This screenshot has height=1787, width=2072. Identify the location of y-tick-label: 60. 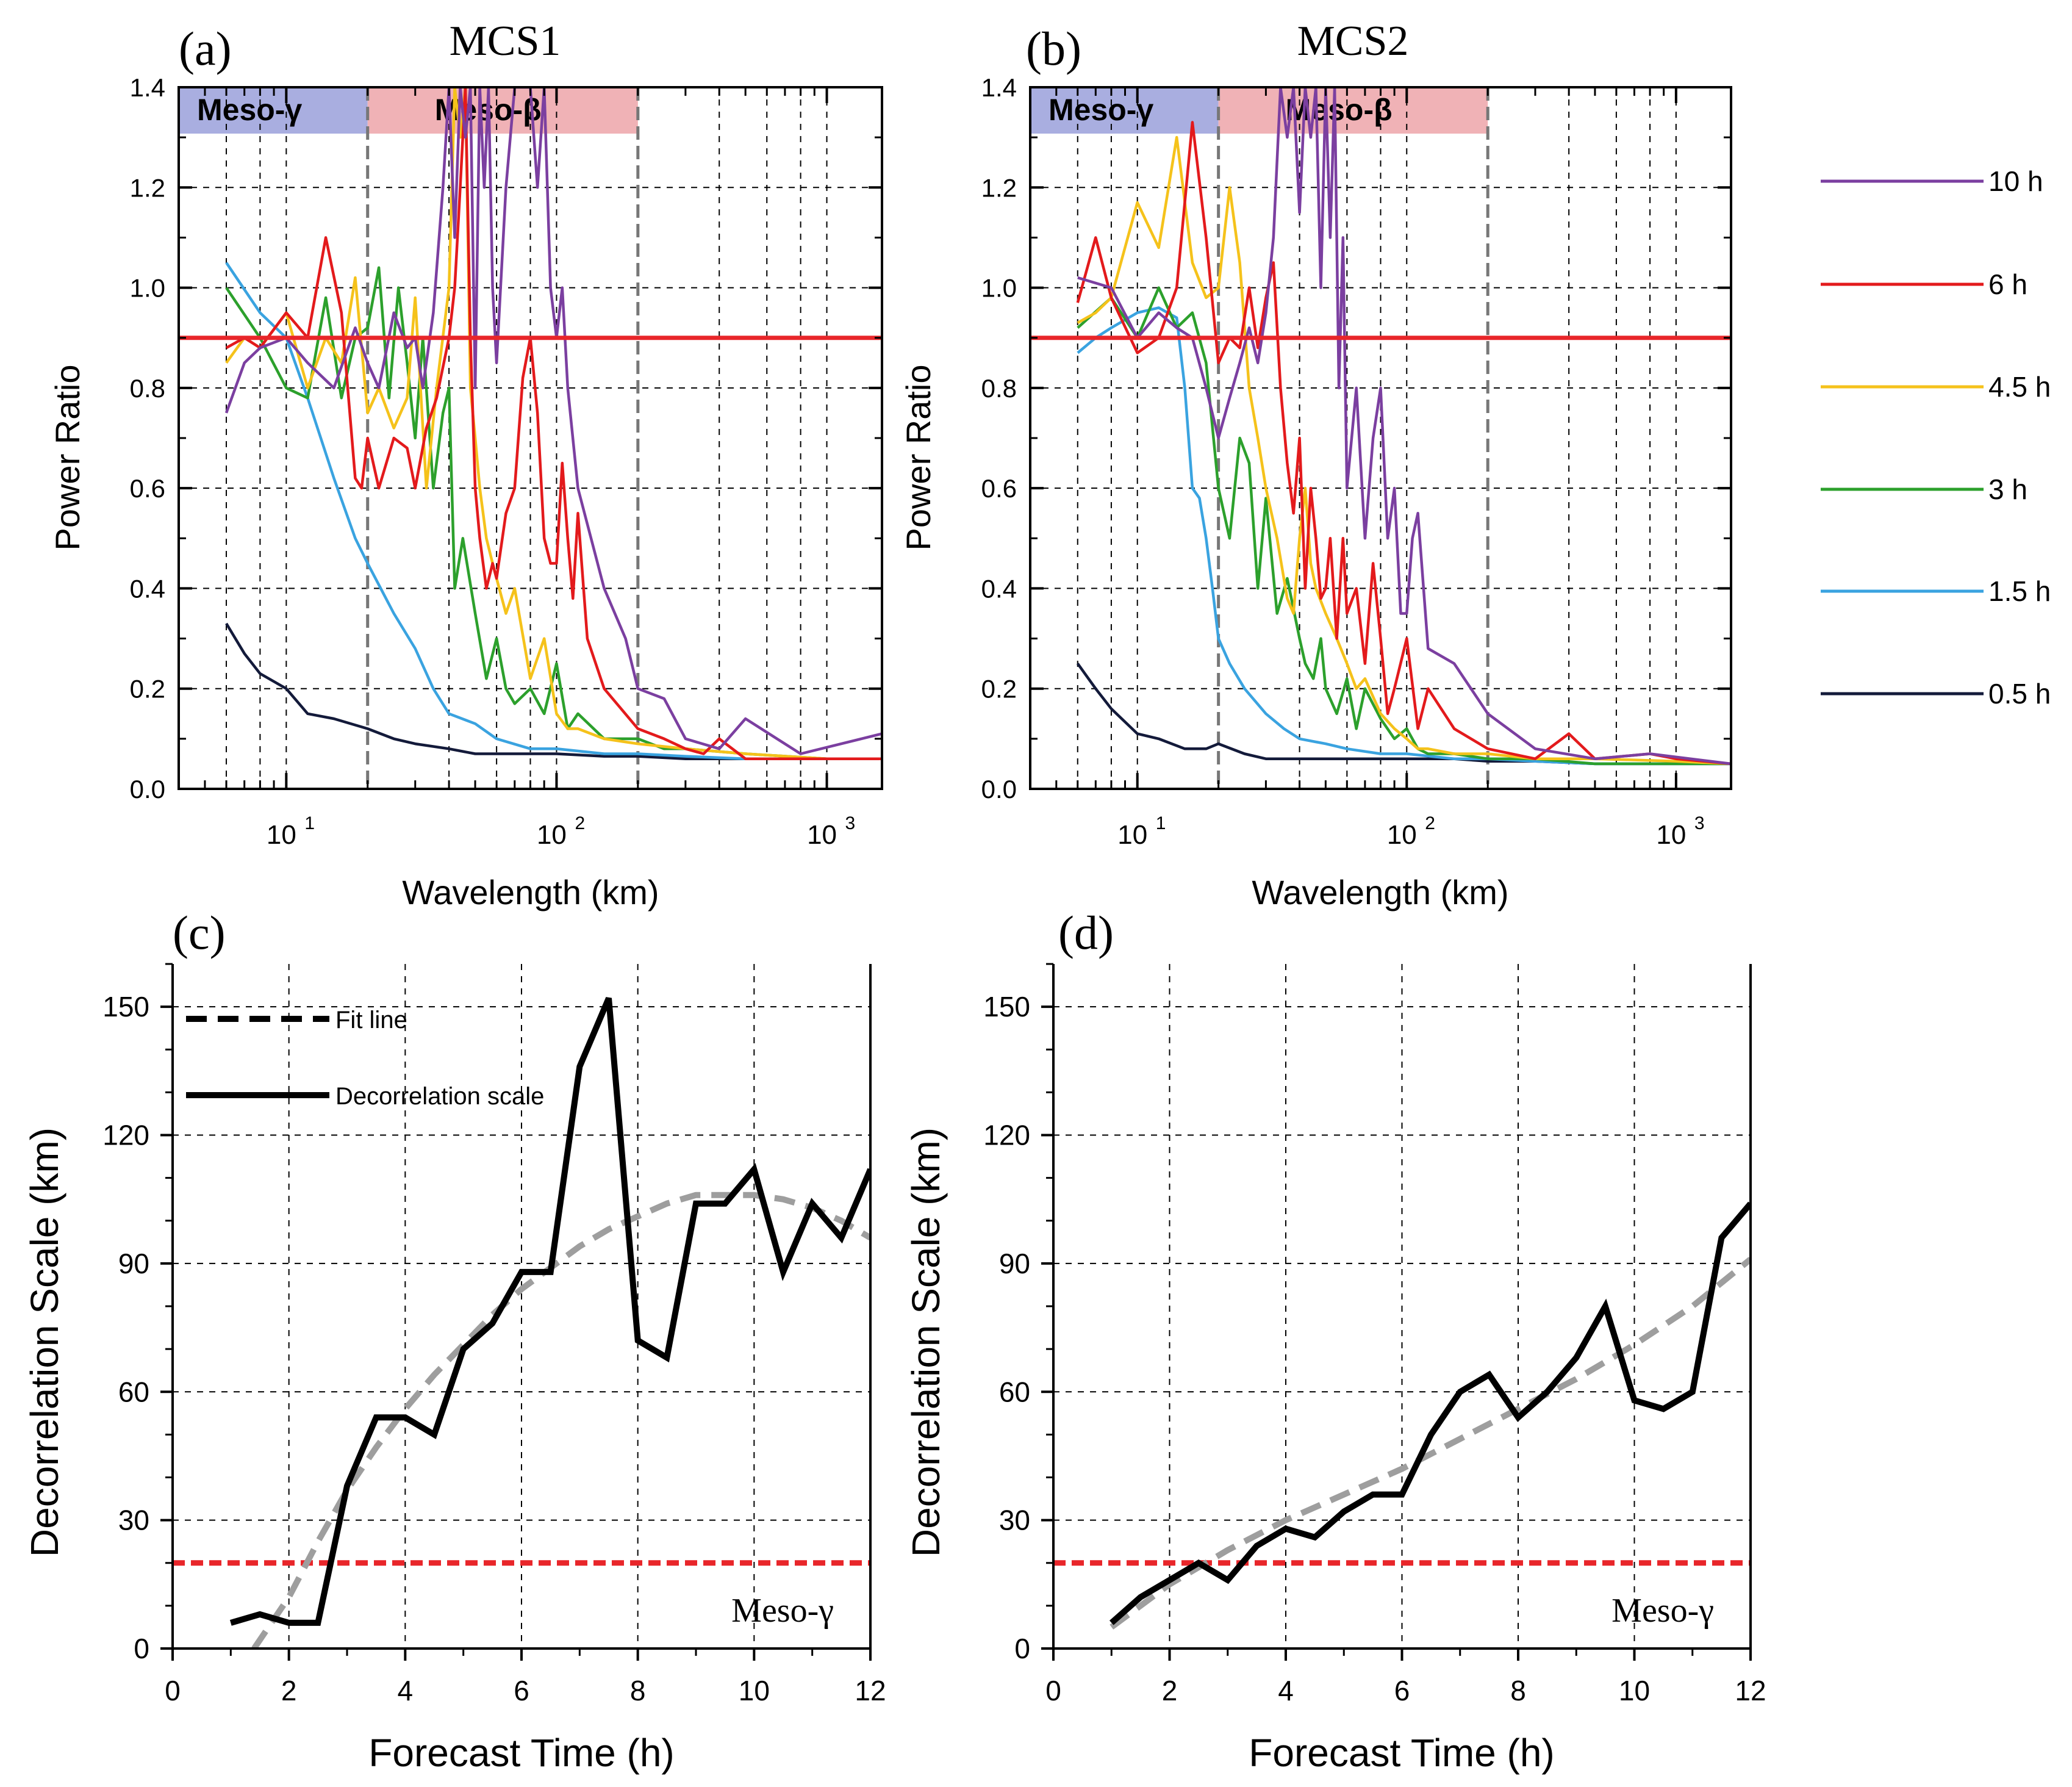
(133, 1392).